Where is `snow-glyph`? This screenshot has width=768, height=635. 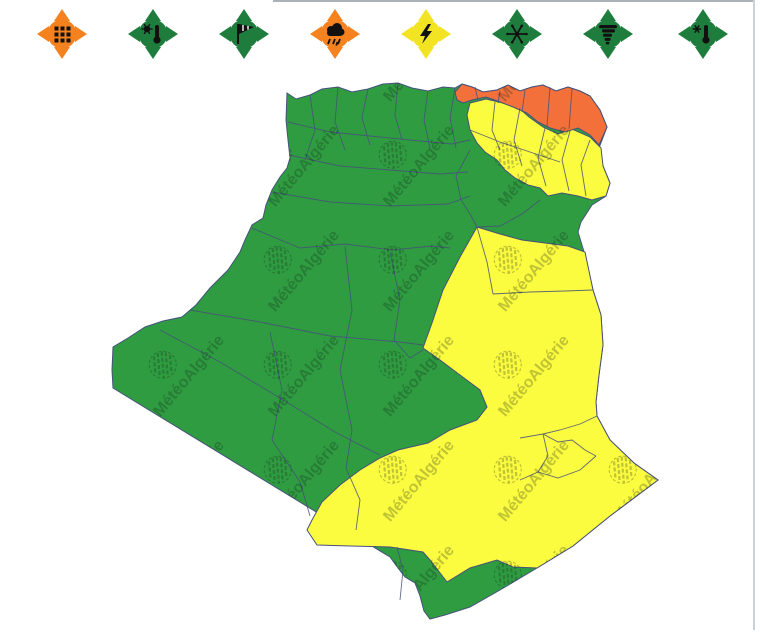 snow-glyph is located at coordinates (517, 34).